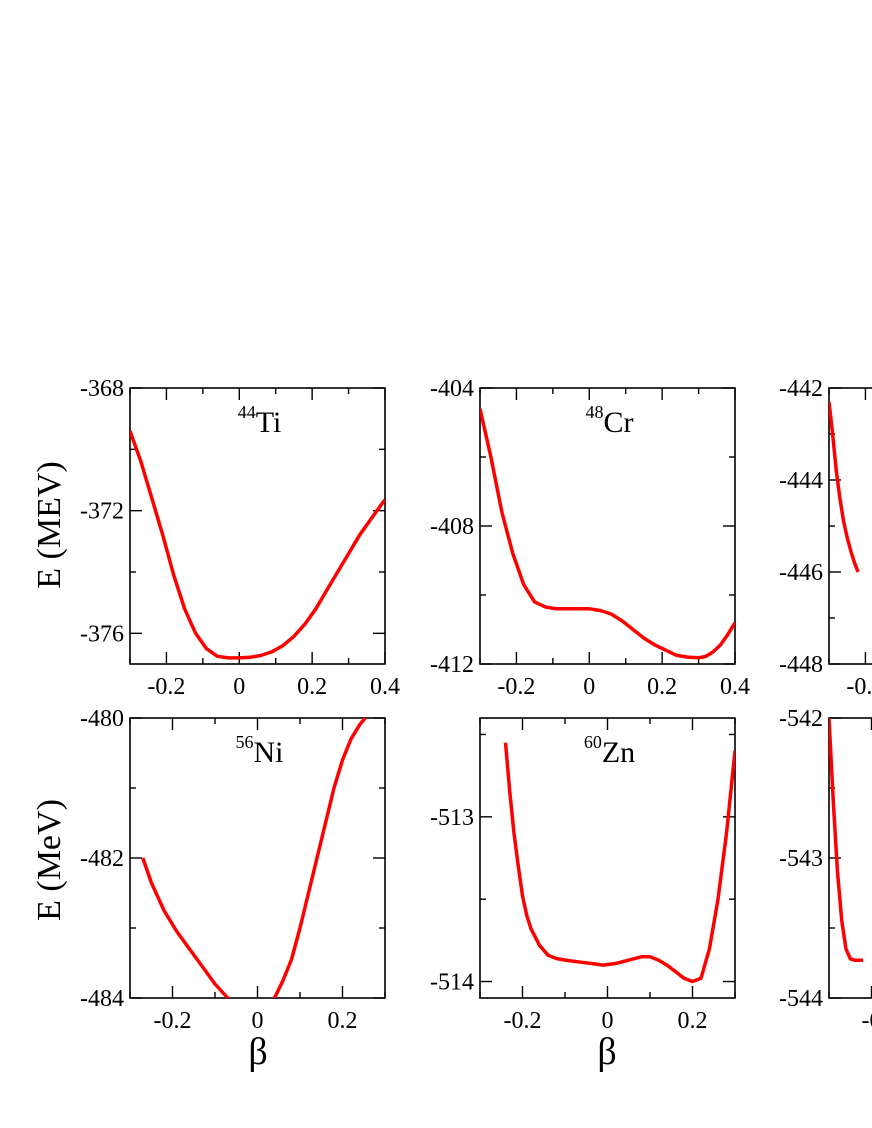  What do you see at coordinates (102, 512) in the screenshot?
I see `panel-1-ytick-label: -372` at bounding box center [102, 512].